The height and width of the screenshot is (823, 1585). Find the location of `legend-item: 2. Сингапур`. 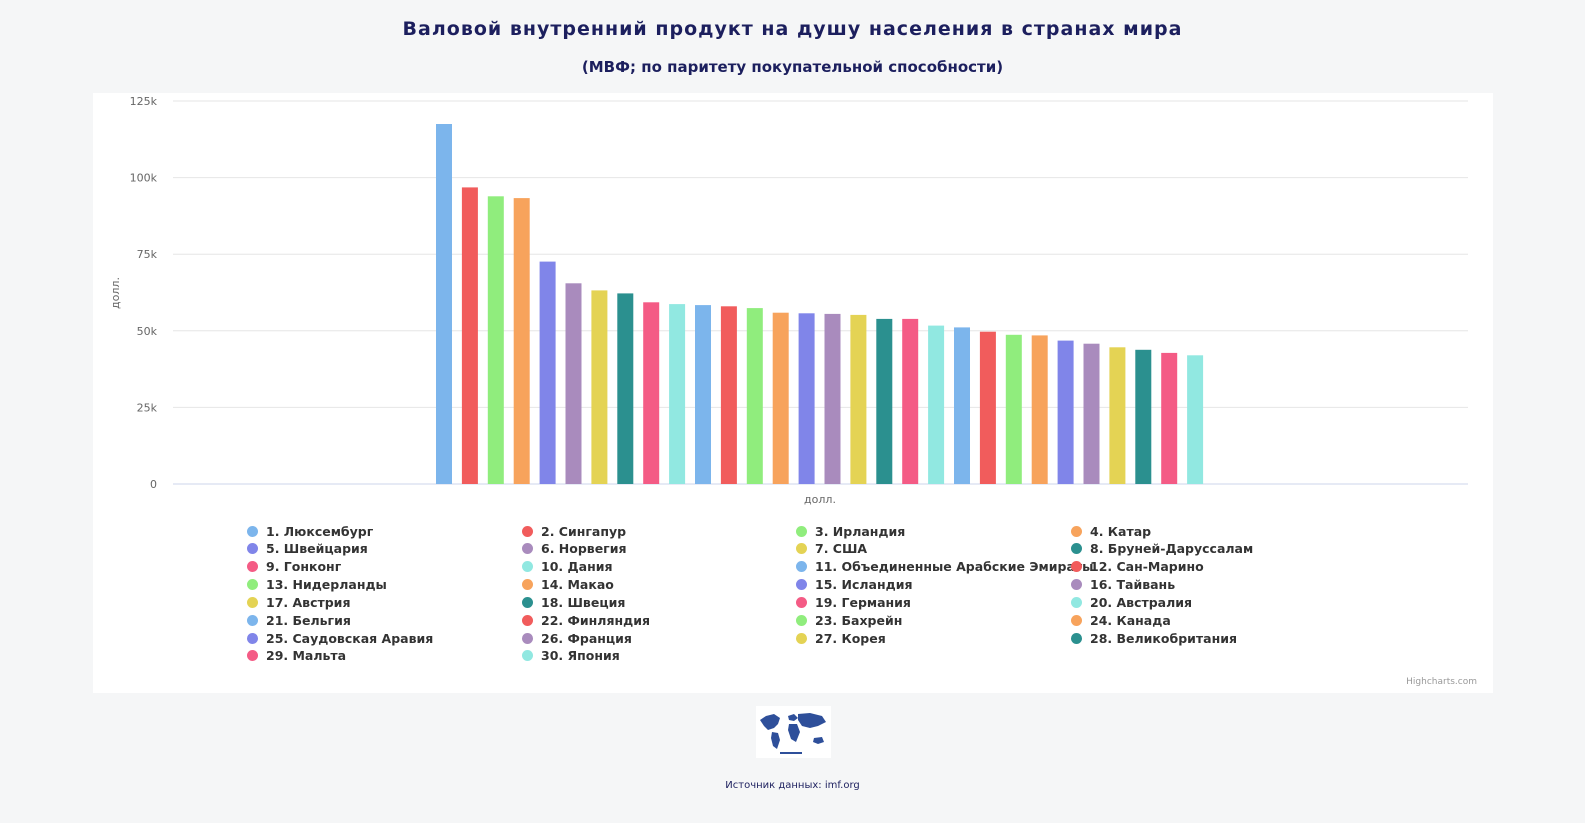

legend-item: 2. Сингапур is located at coordinates (574, 531).